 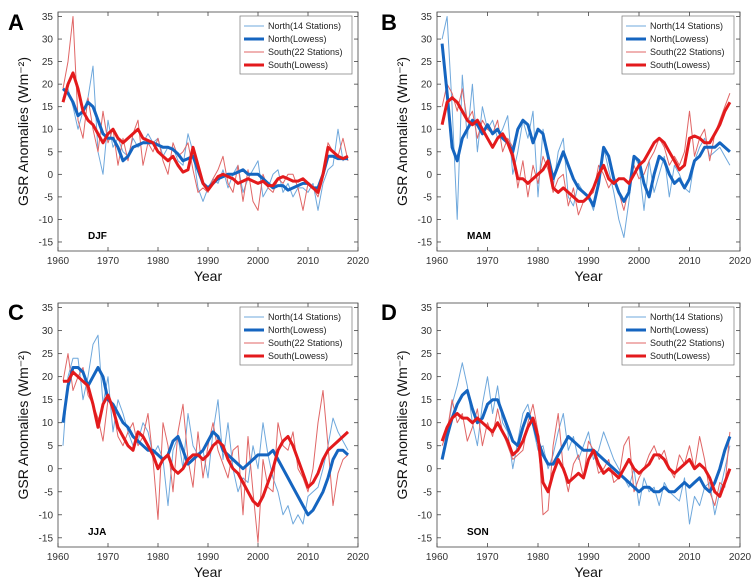 I want to click on panel-letter: D, so click(x=389, y=312).